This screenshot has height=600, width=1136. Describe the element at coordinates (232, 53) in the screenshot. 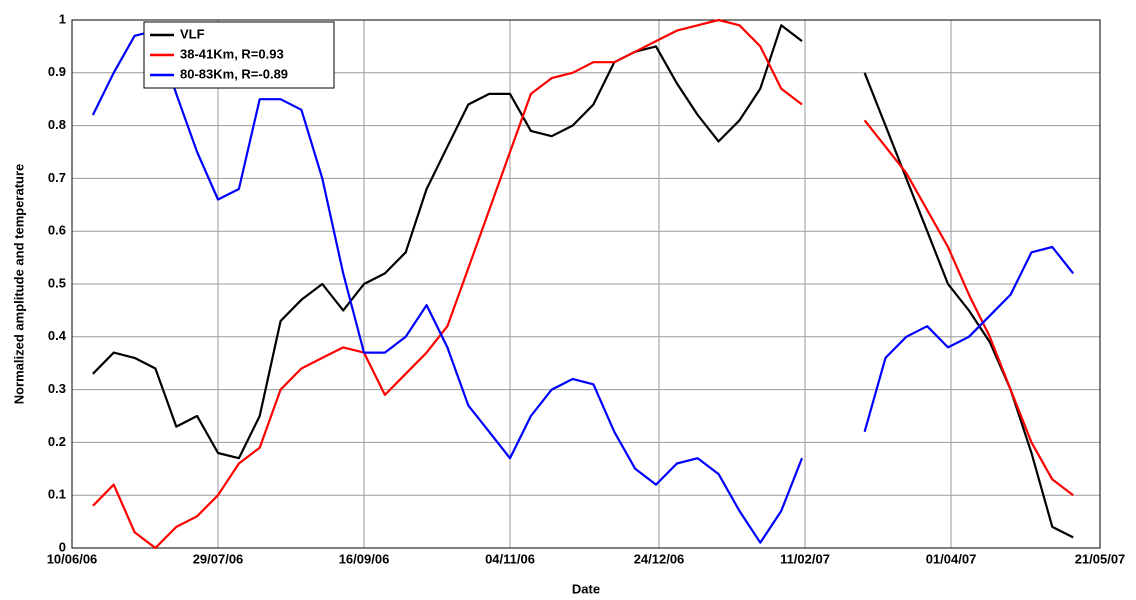

I see `legend-label: 38-41Km, R=0.93` at that location.